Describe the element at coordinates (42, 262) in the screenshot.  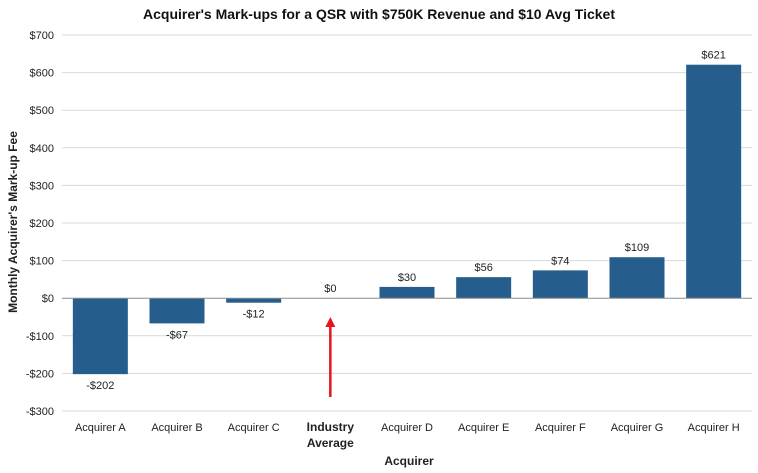
I see `y-tick-label: $100` at that location.